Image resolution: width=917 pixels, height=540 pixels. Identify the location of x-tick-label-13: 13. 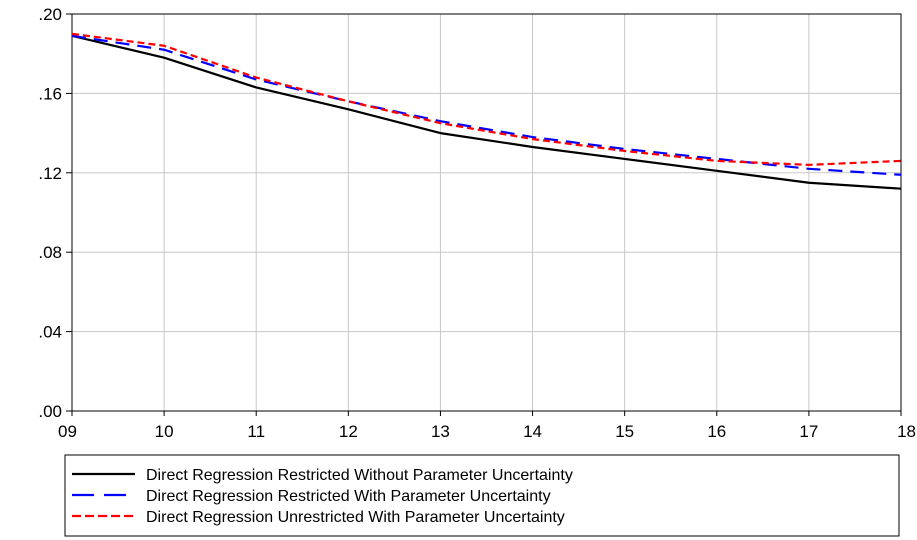
(440, 431).